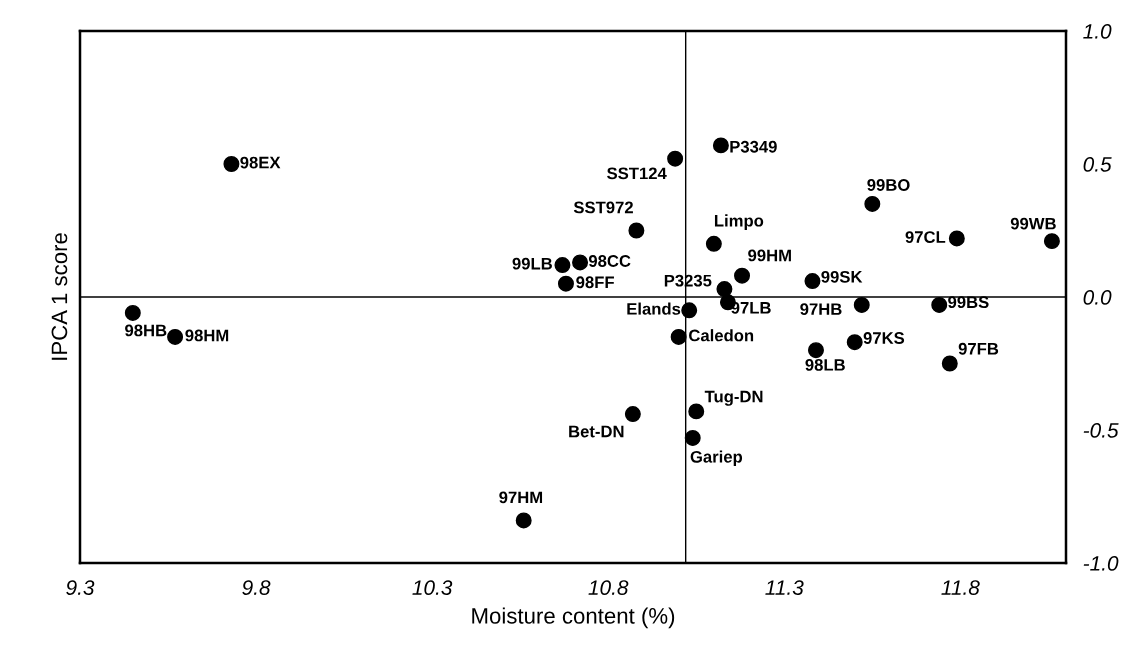 Image resolution: width=1123 pixels, height=660 pixels. I want to click on x-tick-label: 11.8, so click(960, 587).